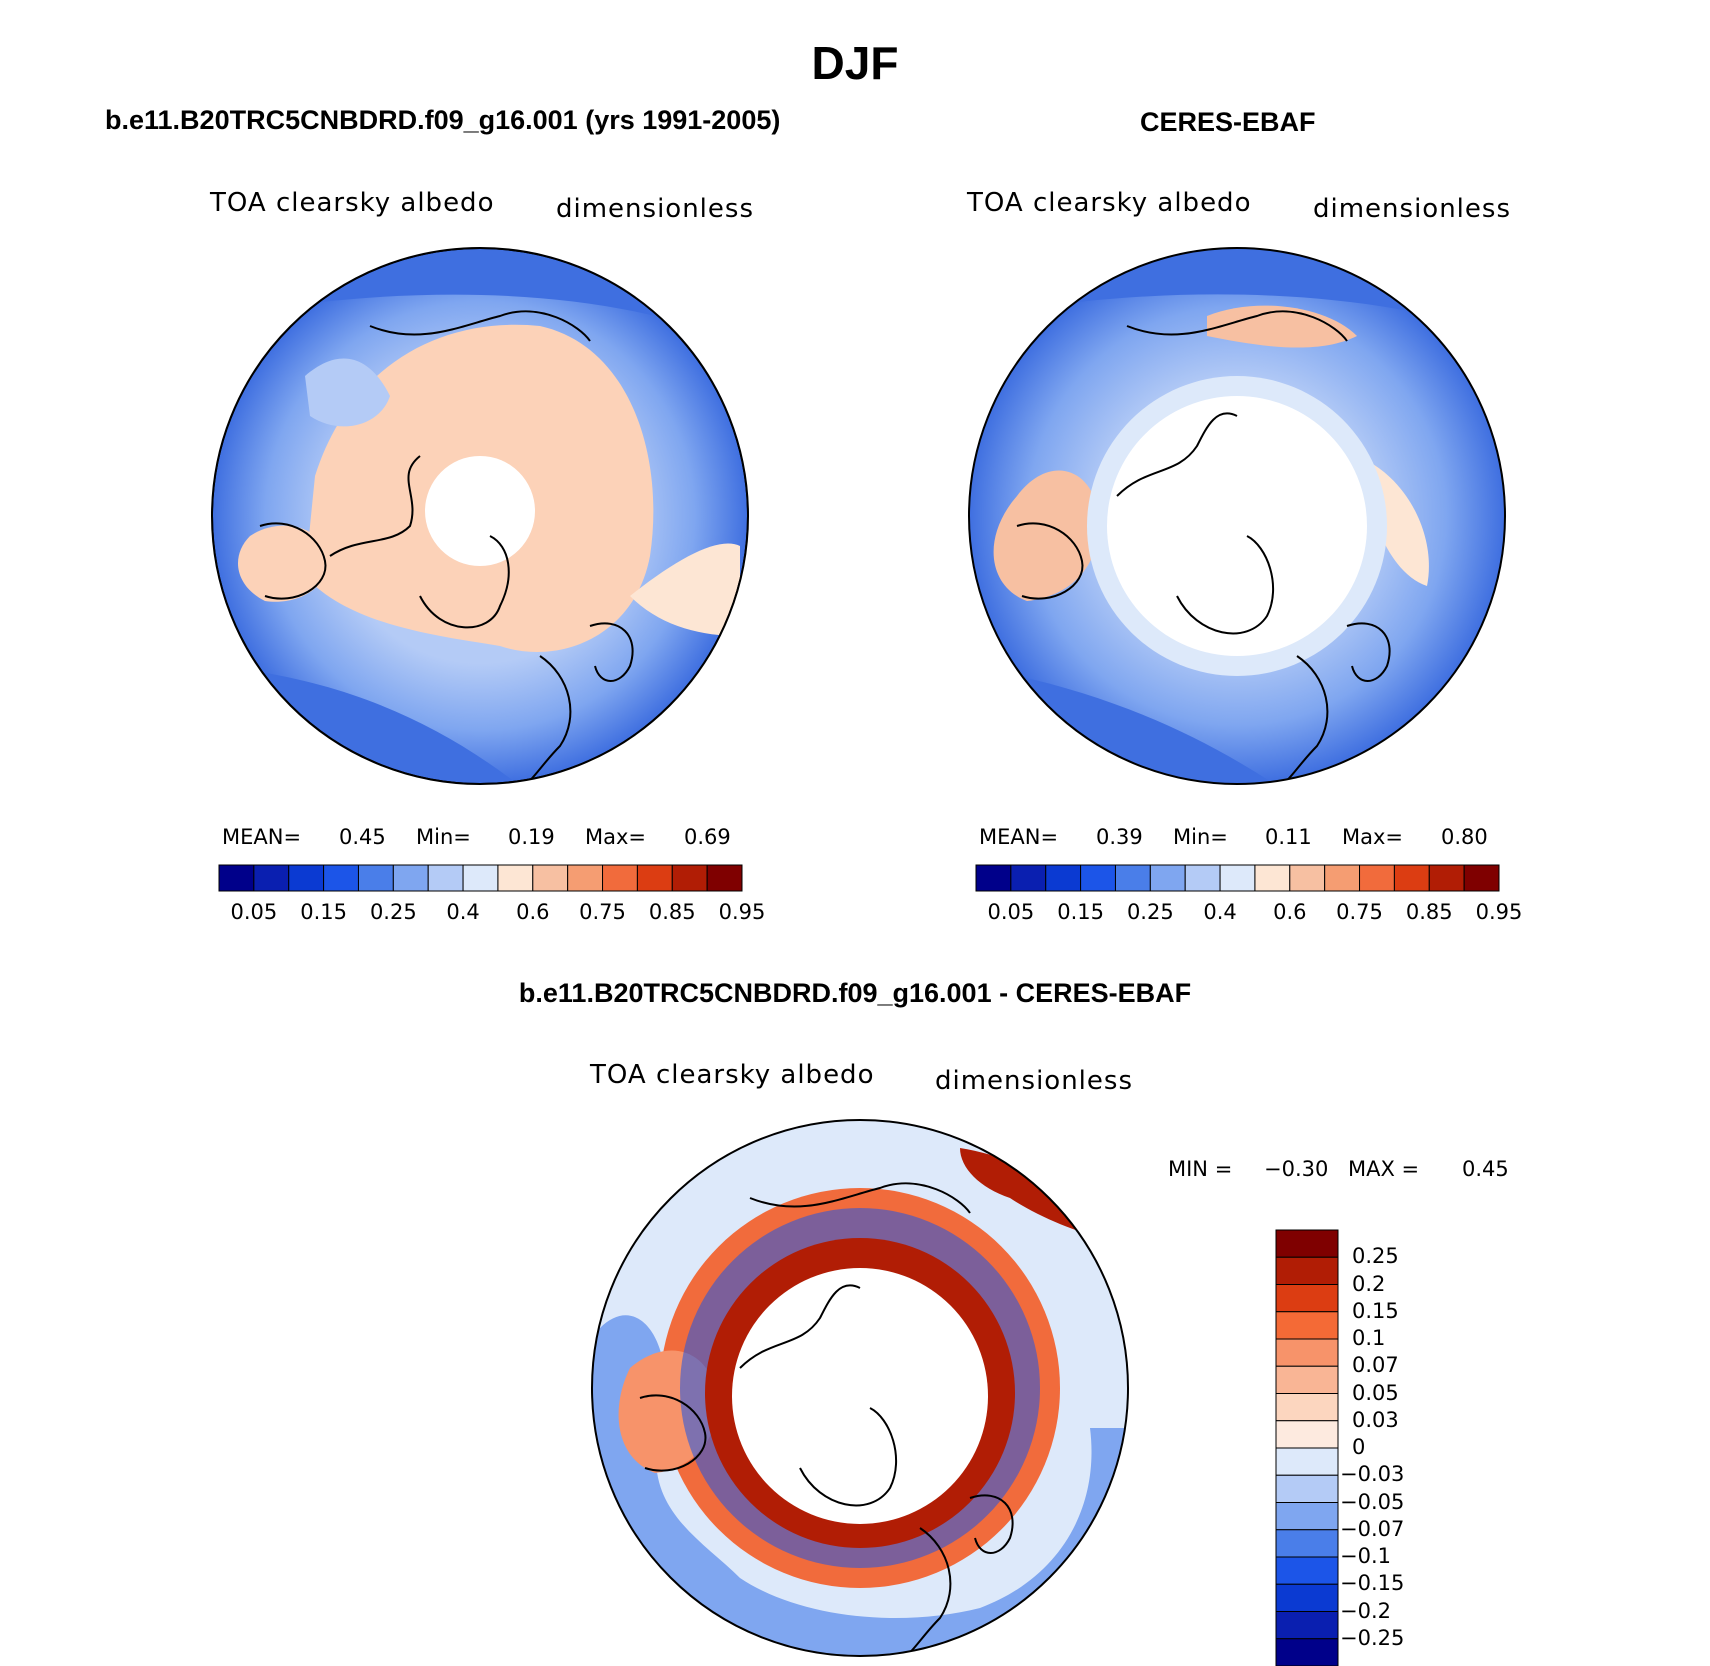 This screenshot has height=1666, width=1710. I want to click on model-min-value: 0.19, so click(531, 837).